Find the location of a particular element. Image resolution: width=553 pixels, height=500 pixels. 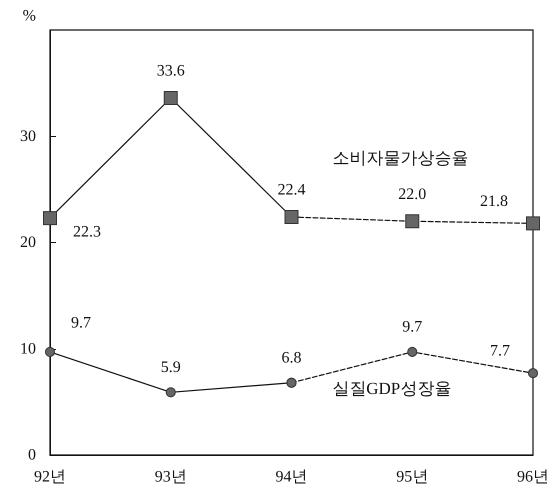

data-label: 5.9 is located at coordinates (170, 367).